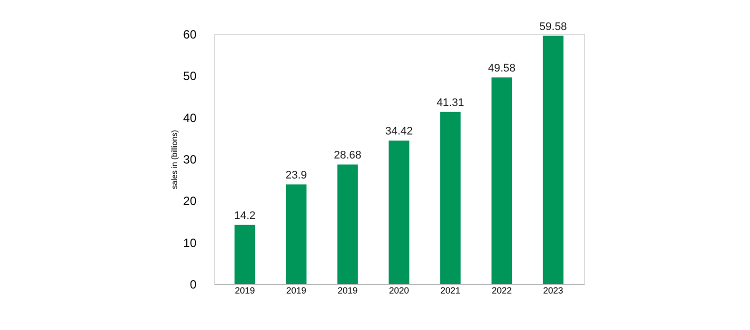  Describe the element at coordinates (175, 160) in the screenshot. I see `y-axis-title: sales in (billions)` at that location.